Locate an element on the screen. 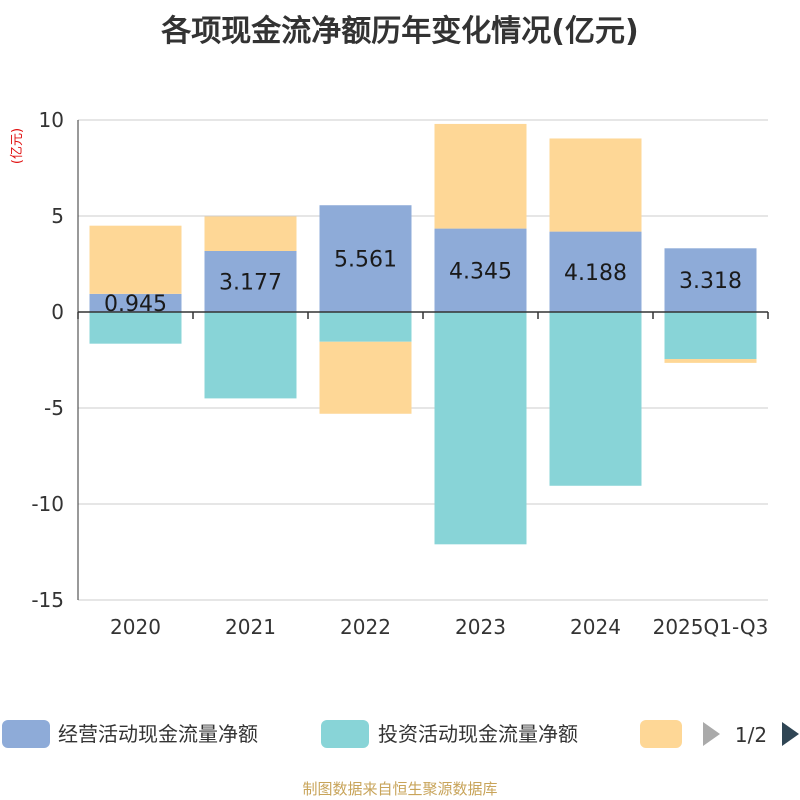 This screenshot has height=800, width=800. bar-3-2022 is located at coordinates (365, 377).